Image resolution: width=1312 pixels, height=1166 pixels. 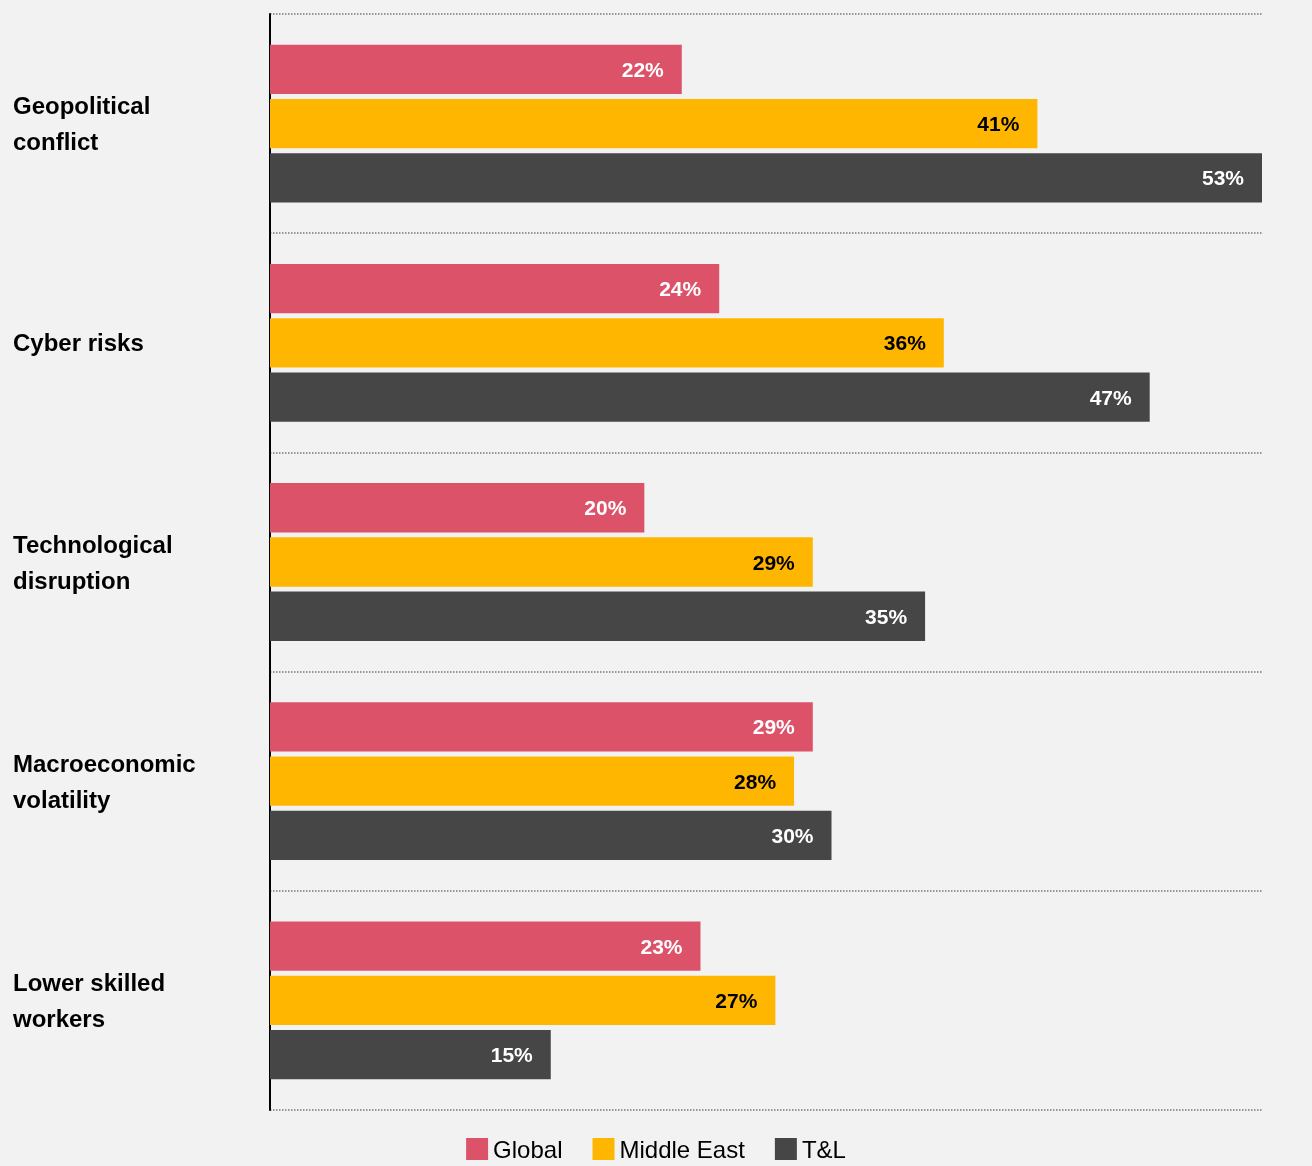 What do you see at coordinates (886, 616) in the screenshot?
I see `data-label: 35%` at bounding box center [886, 616].